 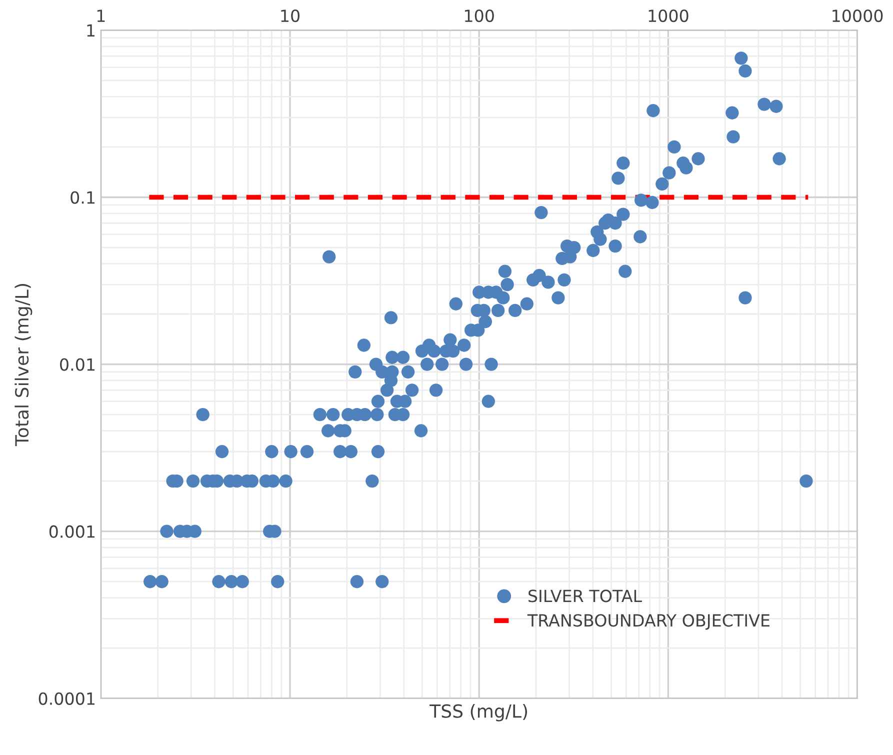 What do you see at coordinates (648, 622) in the screenshot?
I see `legend-label: TRANSBOUNDARY OBJECTIVE` at bounding box center [648, 622].